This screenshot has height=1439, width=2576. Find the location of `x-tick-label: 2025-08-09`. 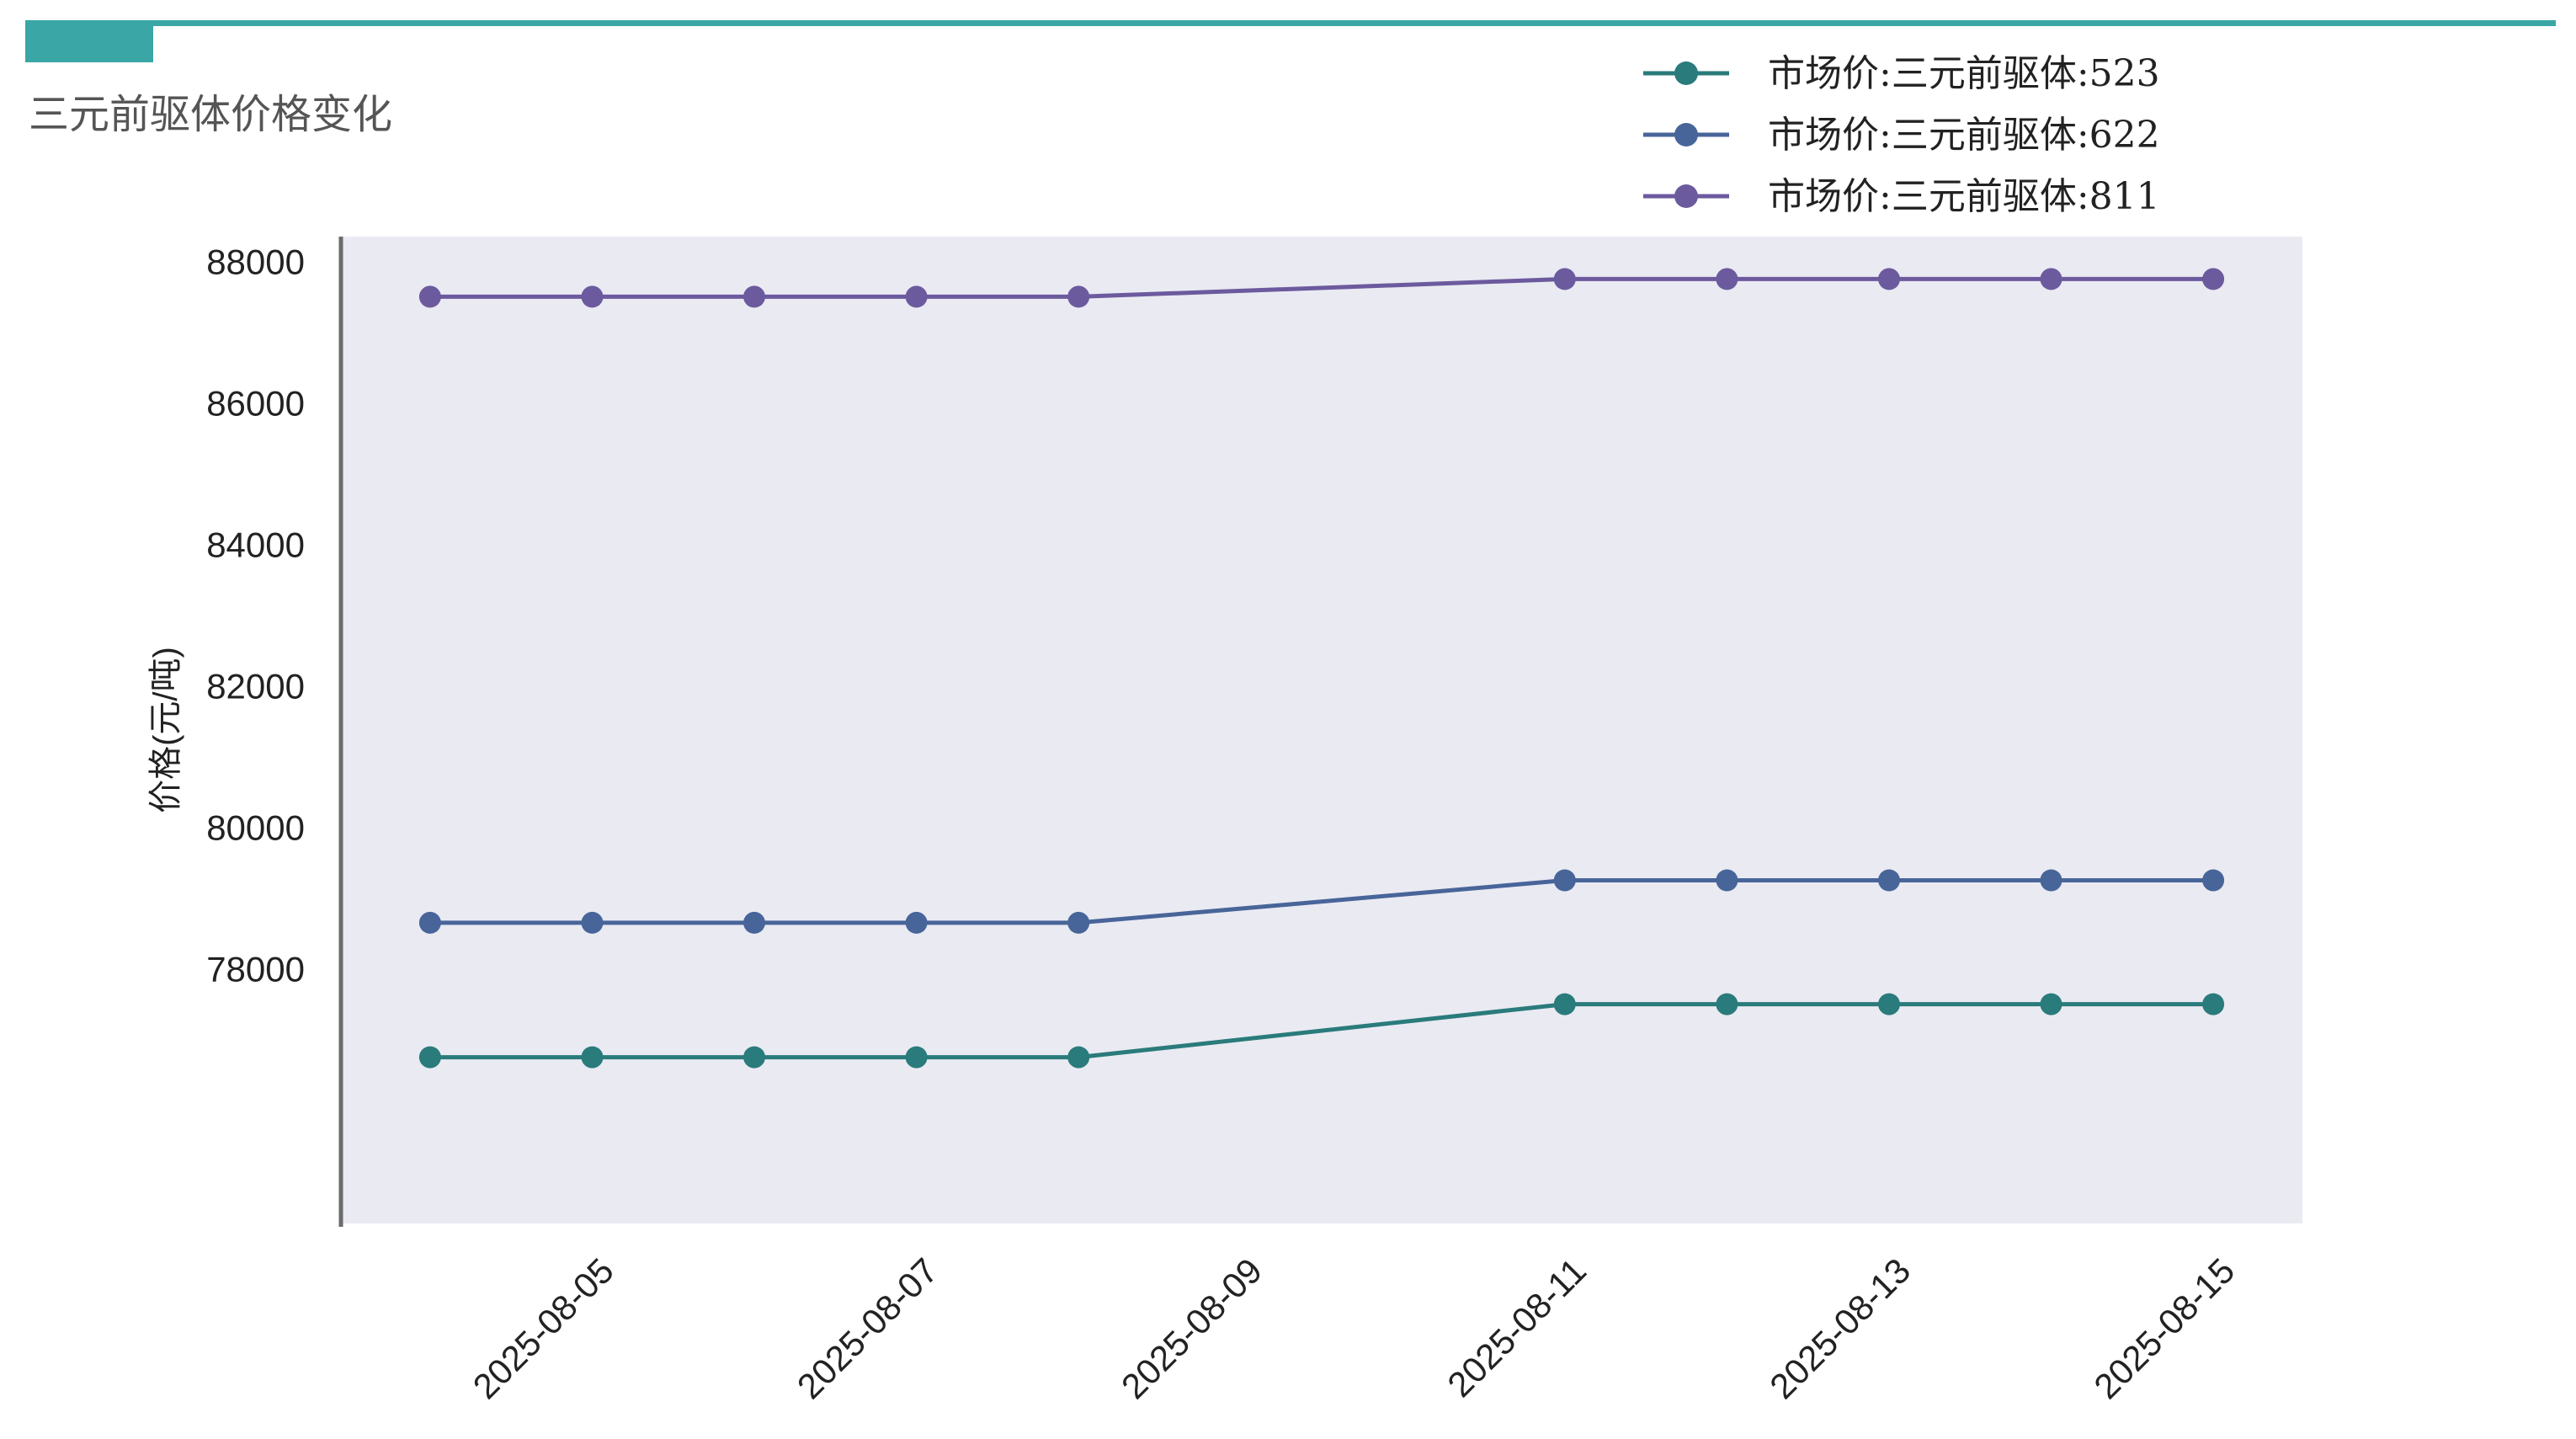

x-tick-label: 2025-08-09 is located at coordinates (1191, 1328).